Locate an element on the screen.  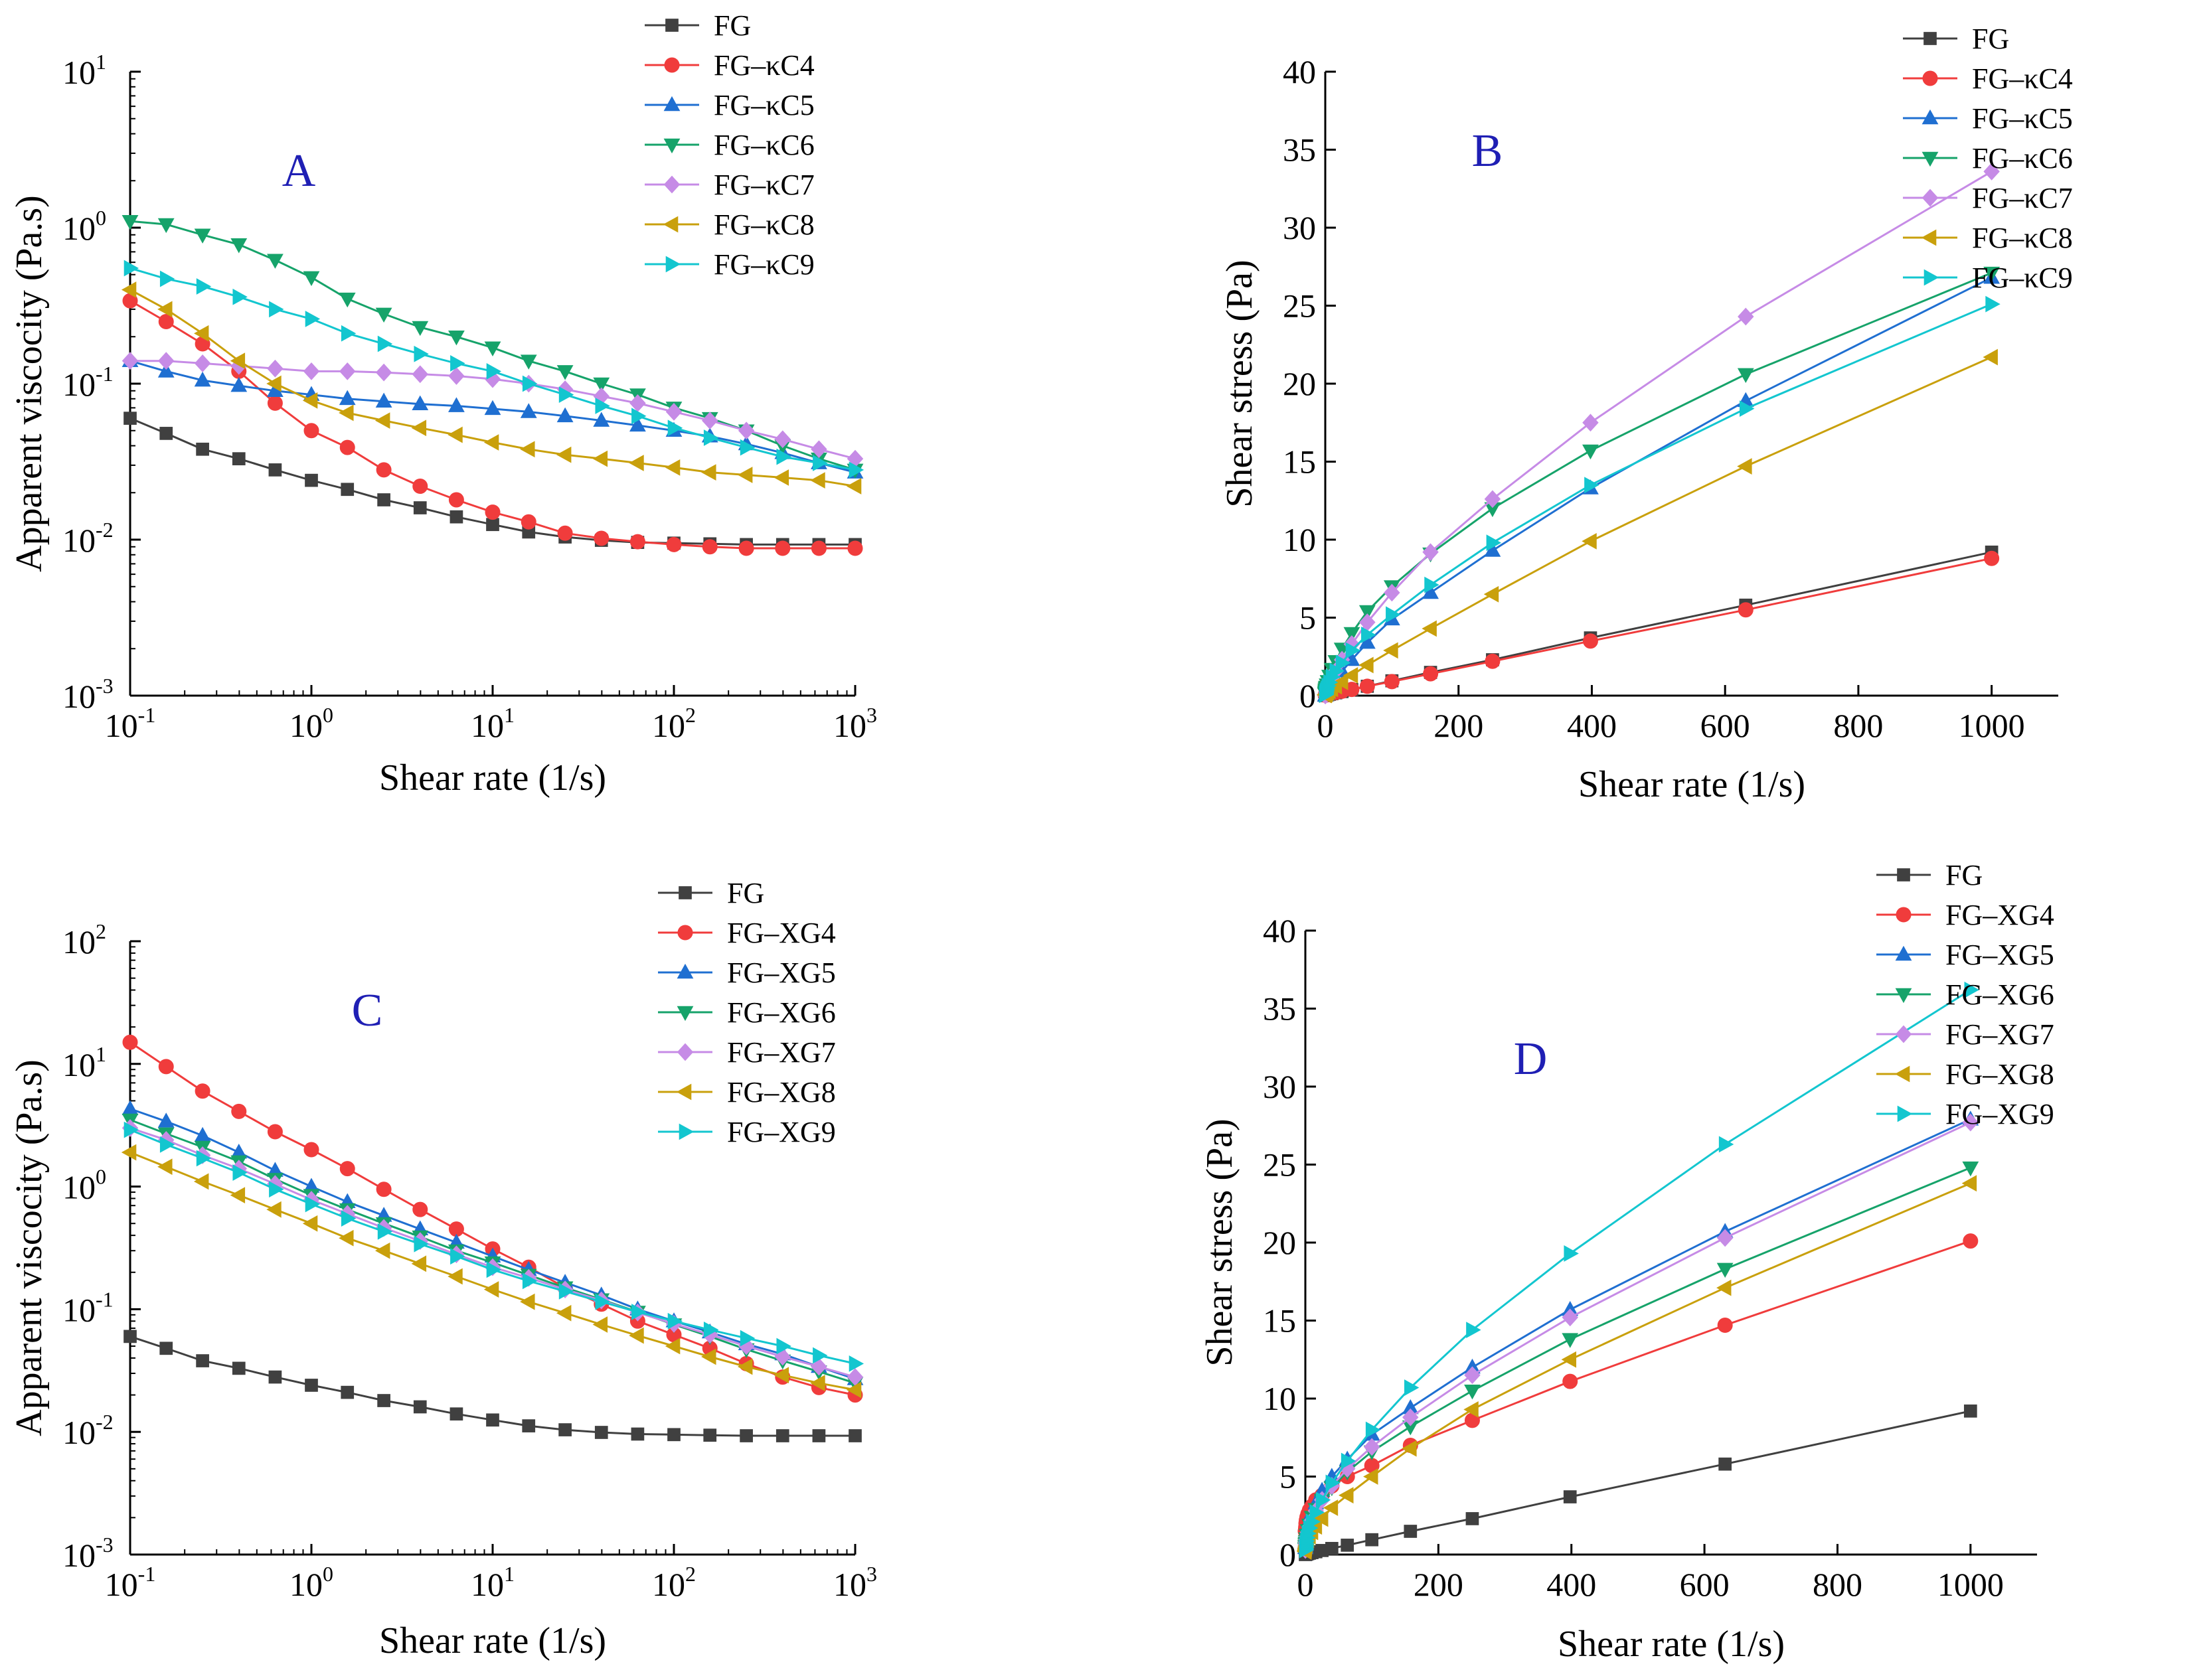
legend-label: FG–κC4 is located at coordinates (764, 65).